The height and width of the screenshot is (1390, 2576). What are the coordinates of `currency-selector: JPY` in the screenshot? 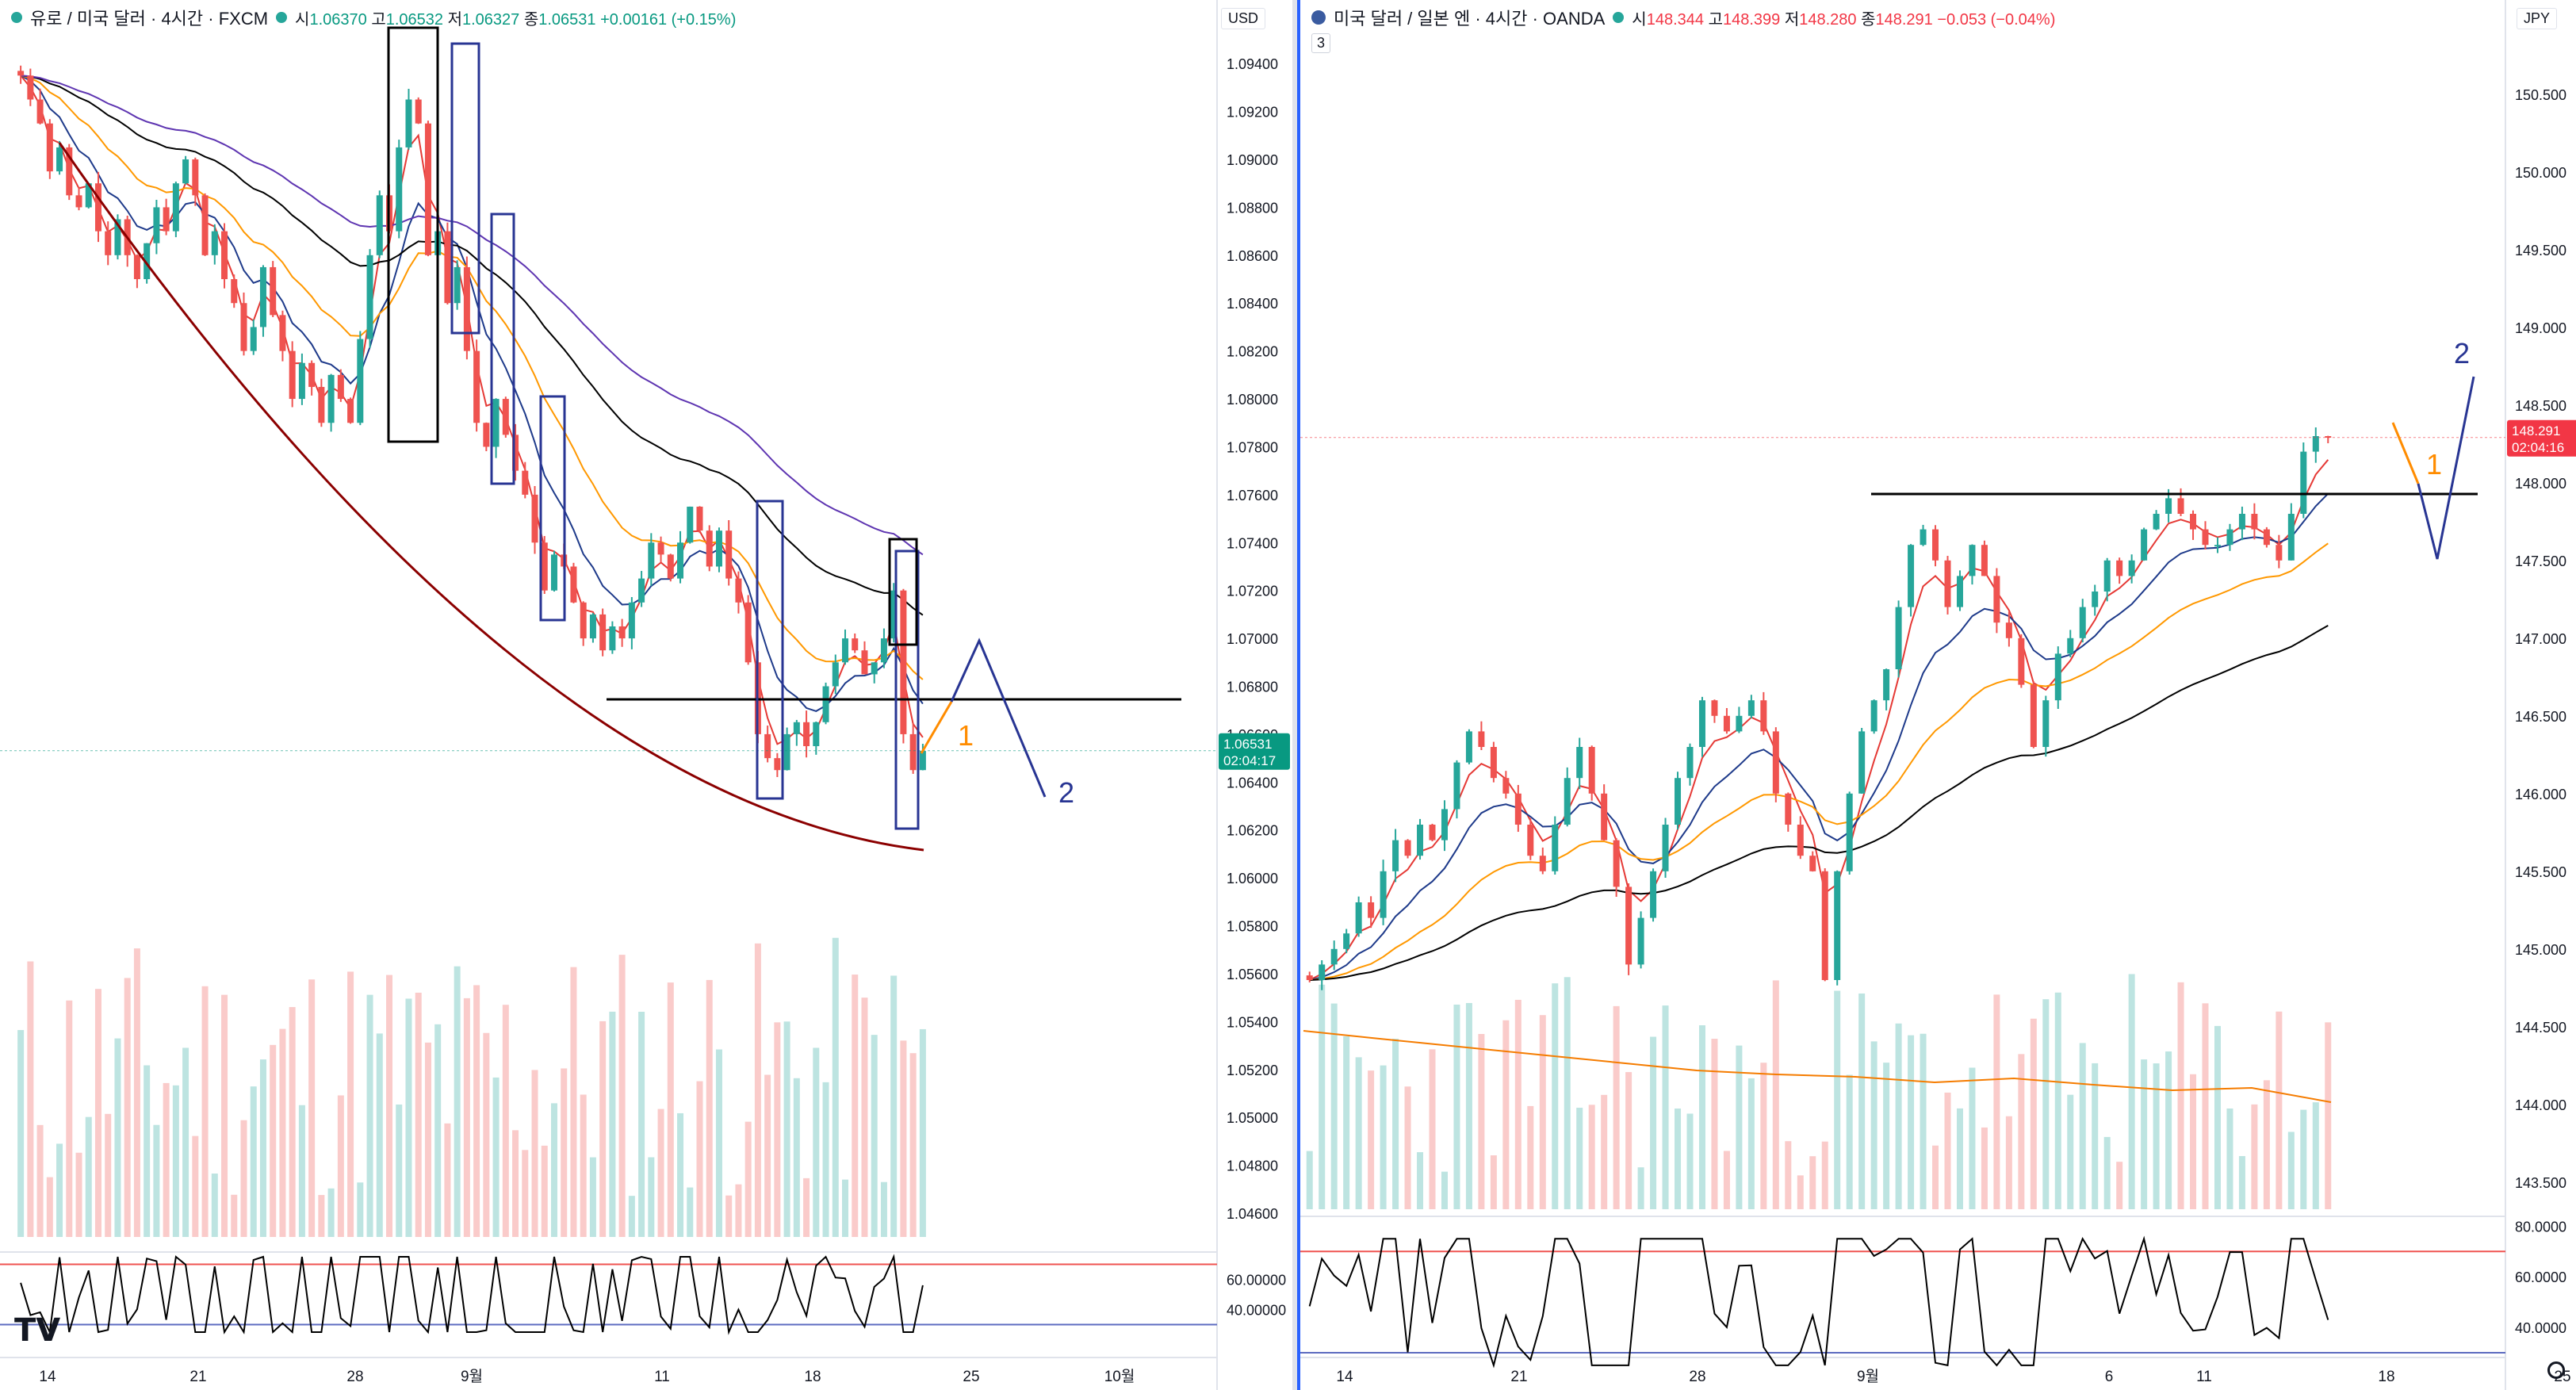 It's located at (2537, 18).